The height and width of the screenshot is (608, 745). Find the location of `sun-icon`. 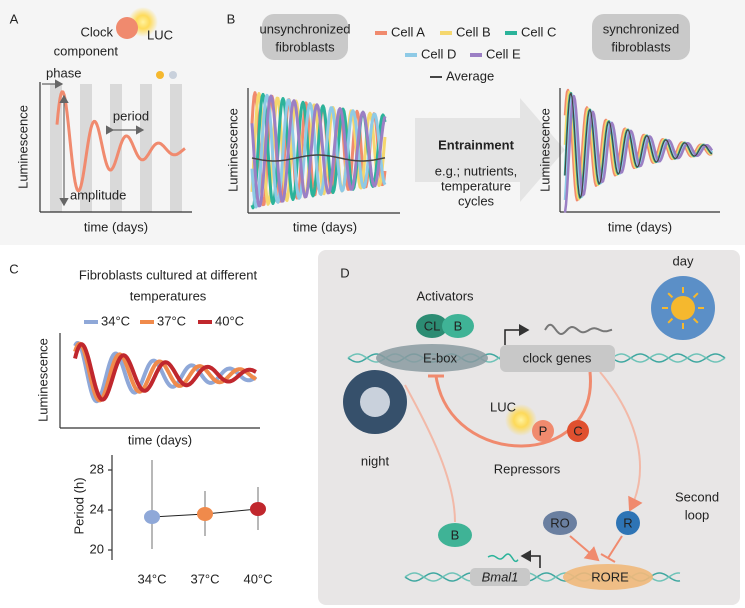

sun-icon is located at coordinates (160, 75).